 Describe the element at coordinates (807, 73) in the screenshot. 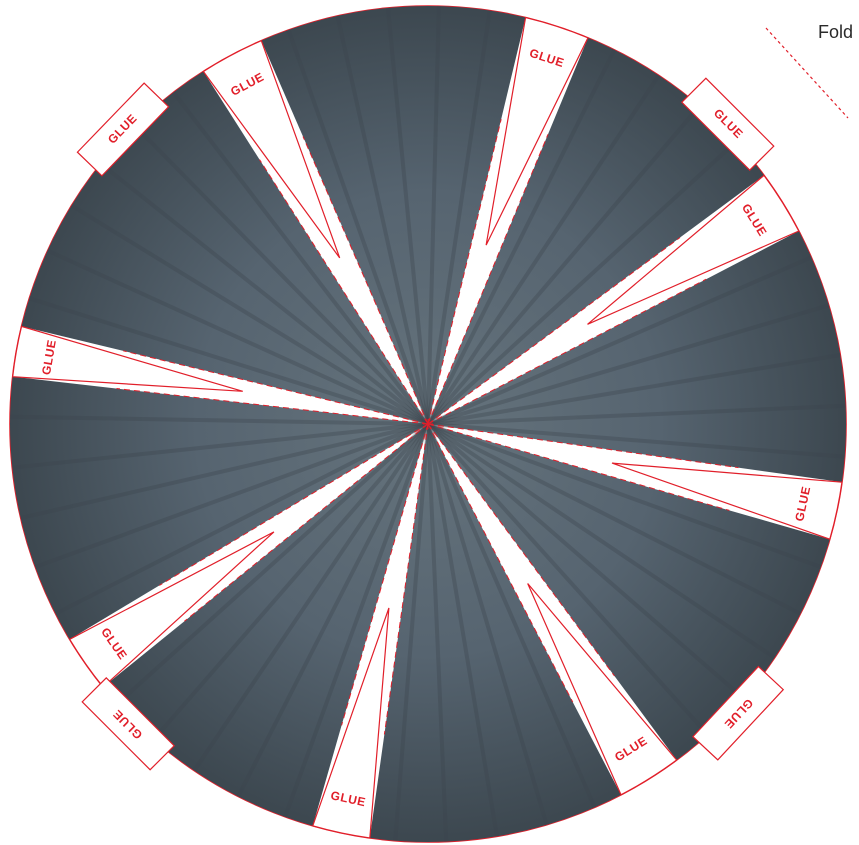

I see `dashed-line-icon` at that location.